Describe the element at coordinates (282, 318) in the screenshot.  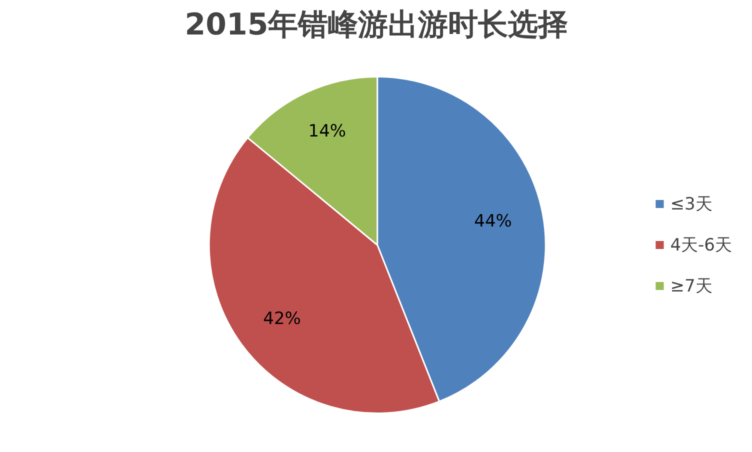
I see `data-label: 42%` at that location.